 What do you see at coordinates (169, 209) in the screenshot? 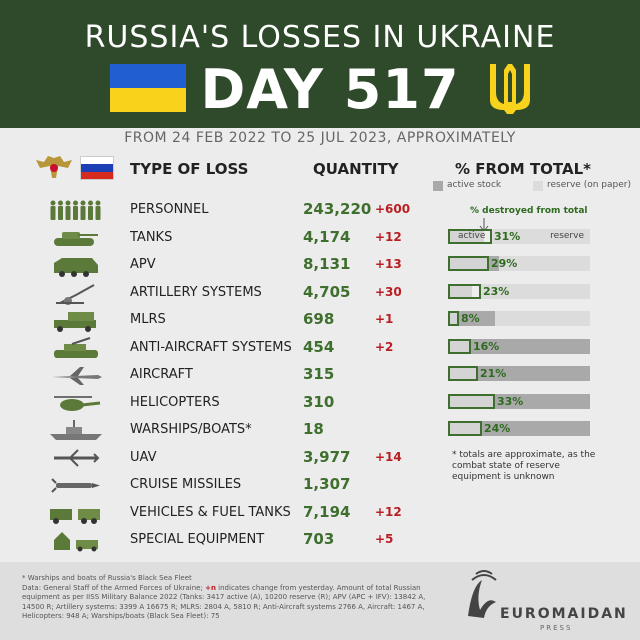
I see `loss-type-label: PERSONNEL` at bounding box center [169, 209].